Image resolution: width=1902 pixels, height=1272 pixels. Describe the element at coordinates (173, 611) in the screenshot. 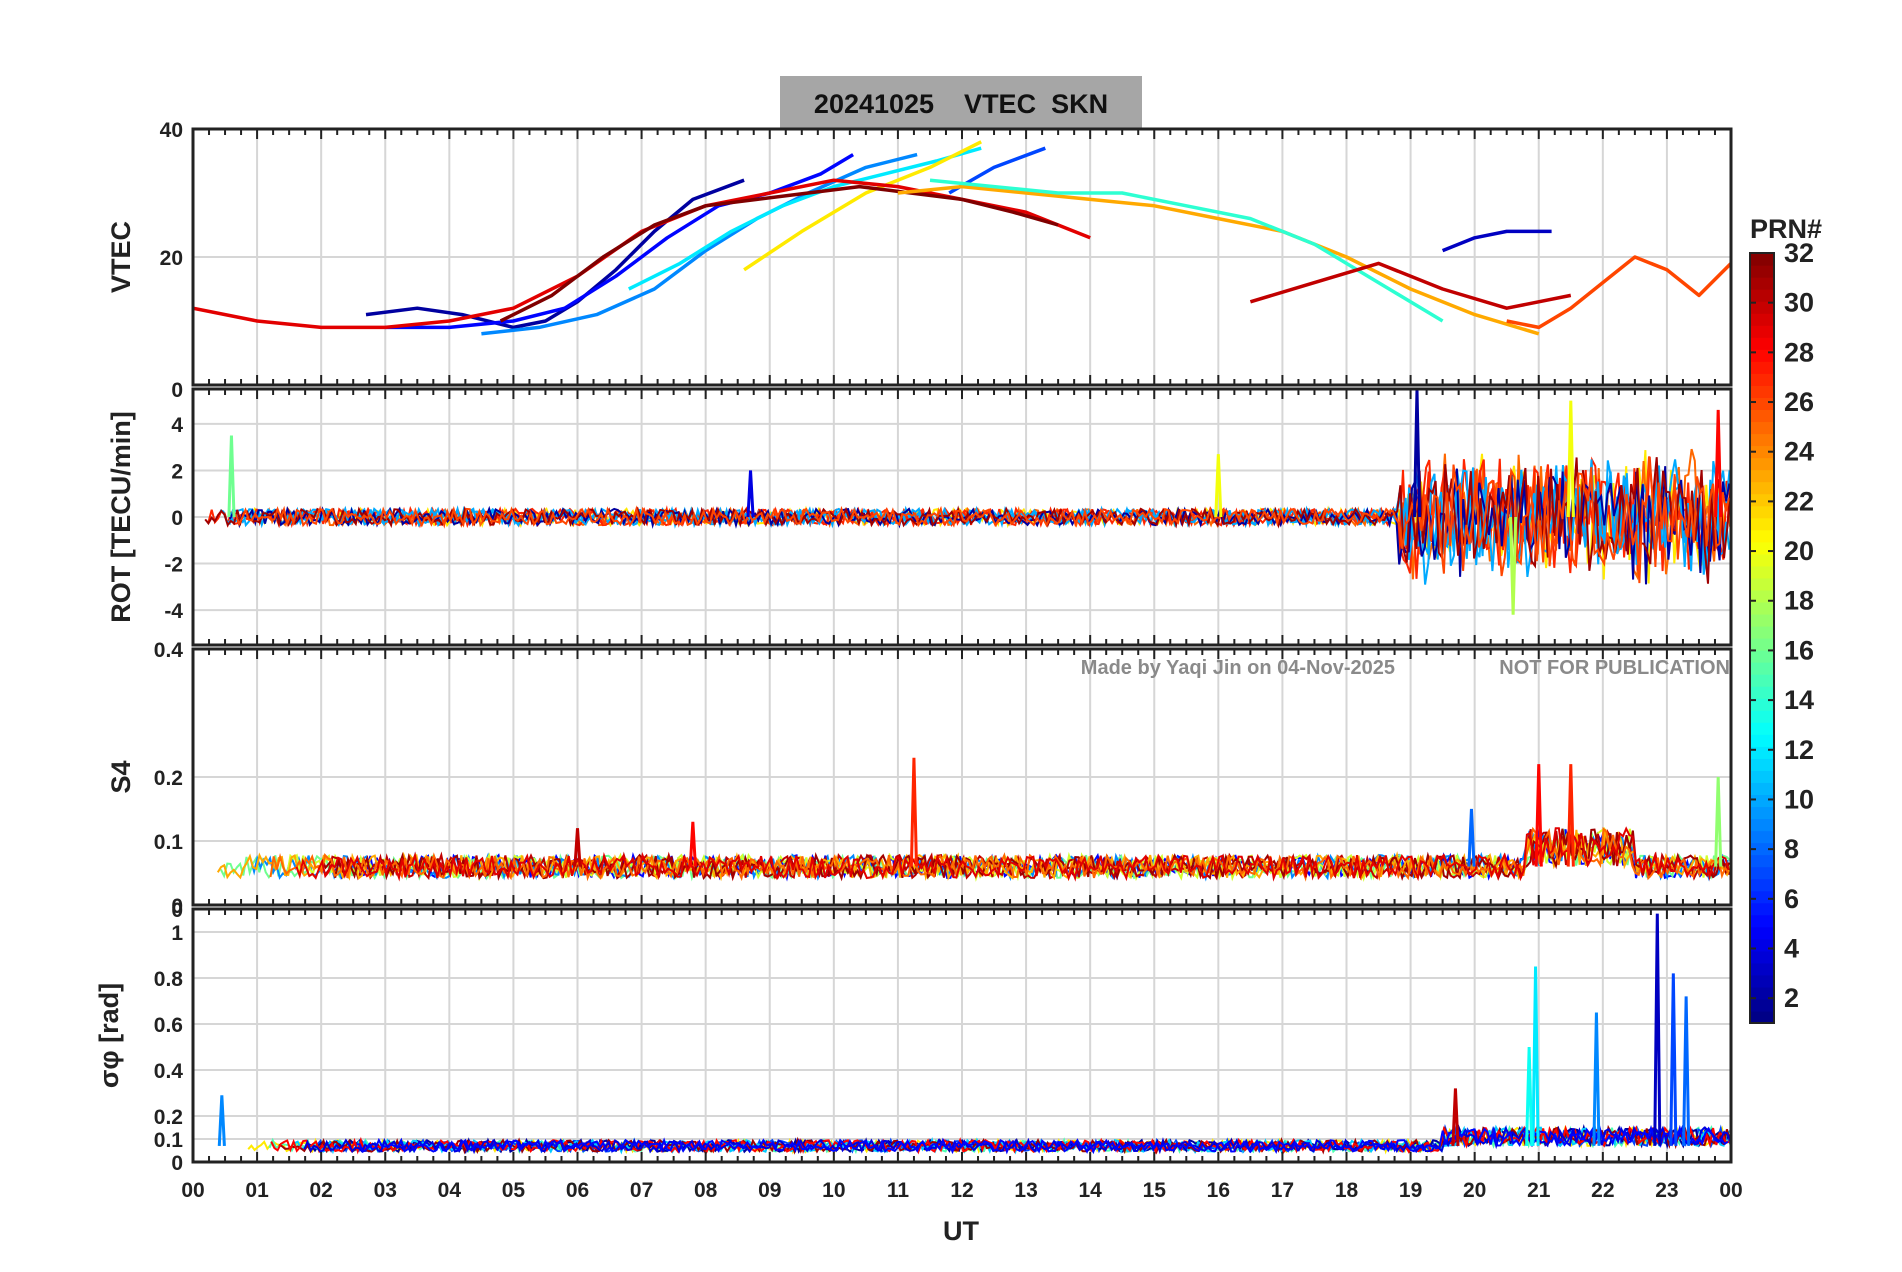

I see `y-tick-label: -4` at that location.